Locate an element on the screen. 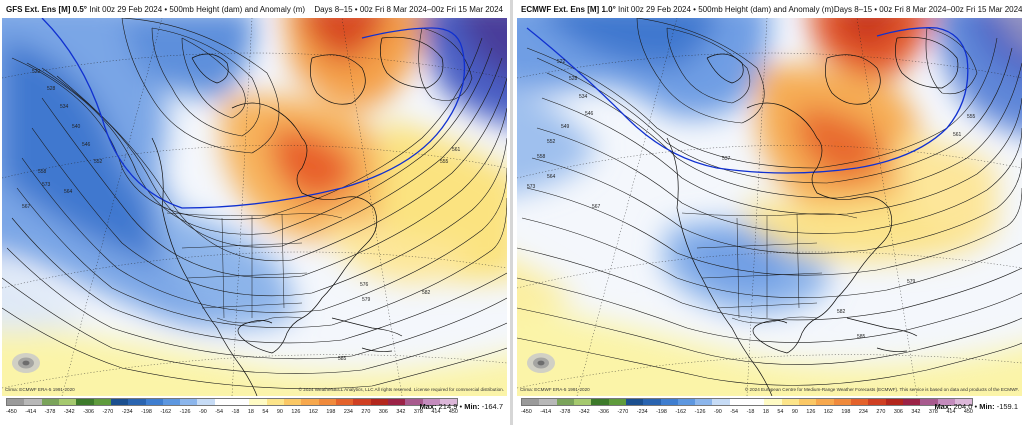  ecmwf-title: ECMWF Ext. Ens [M] 1.0° is located at coordinates (568, 9).